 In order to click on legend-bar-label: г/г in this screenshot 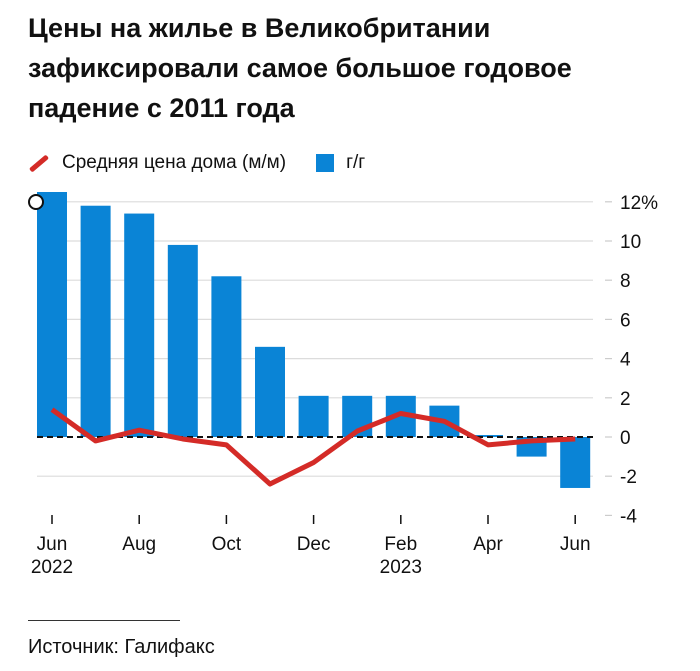, I will do `click(356, 162)`.